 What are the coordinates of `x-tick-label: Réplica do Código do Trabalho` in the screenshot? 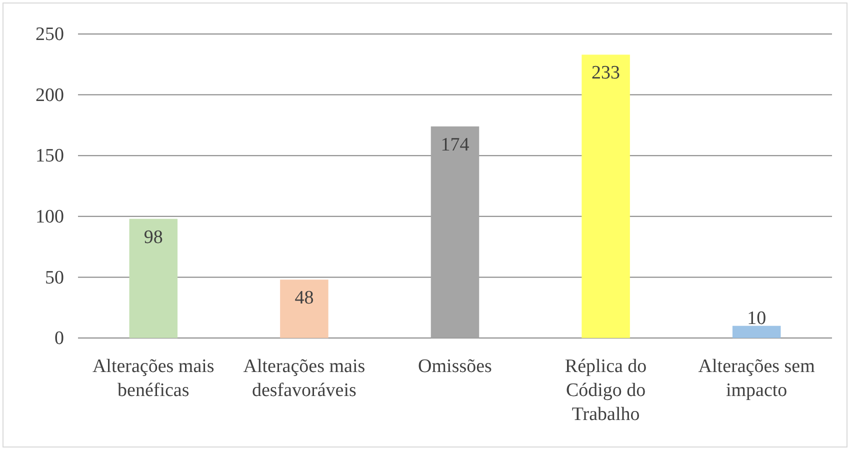 It's located at (605, 390).